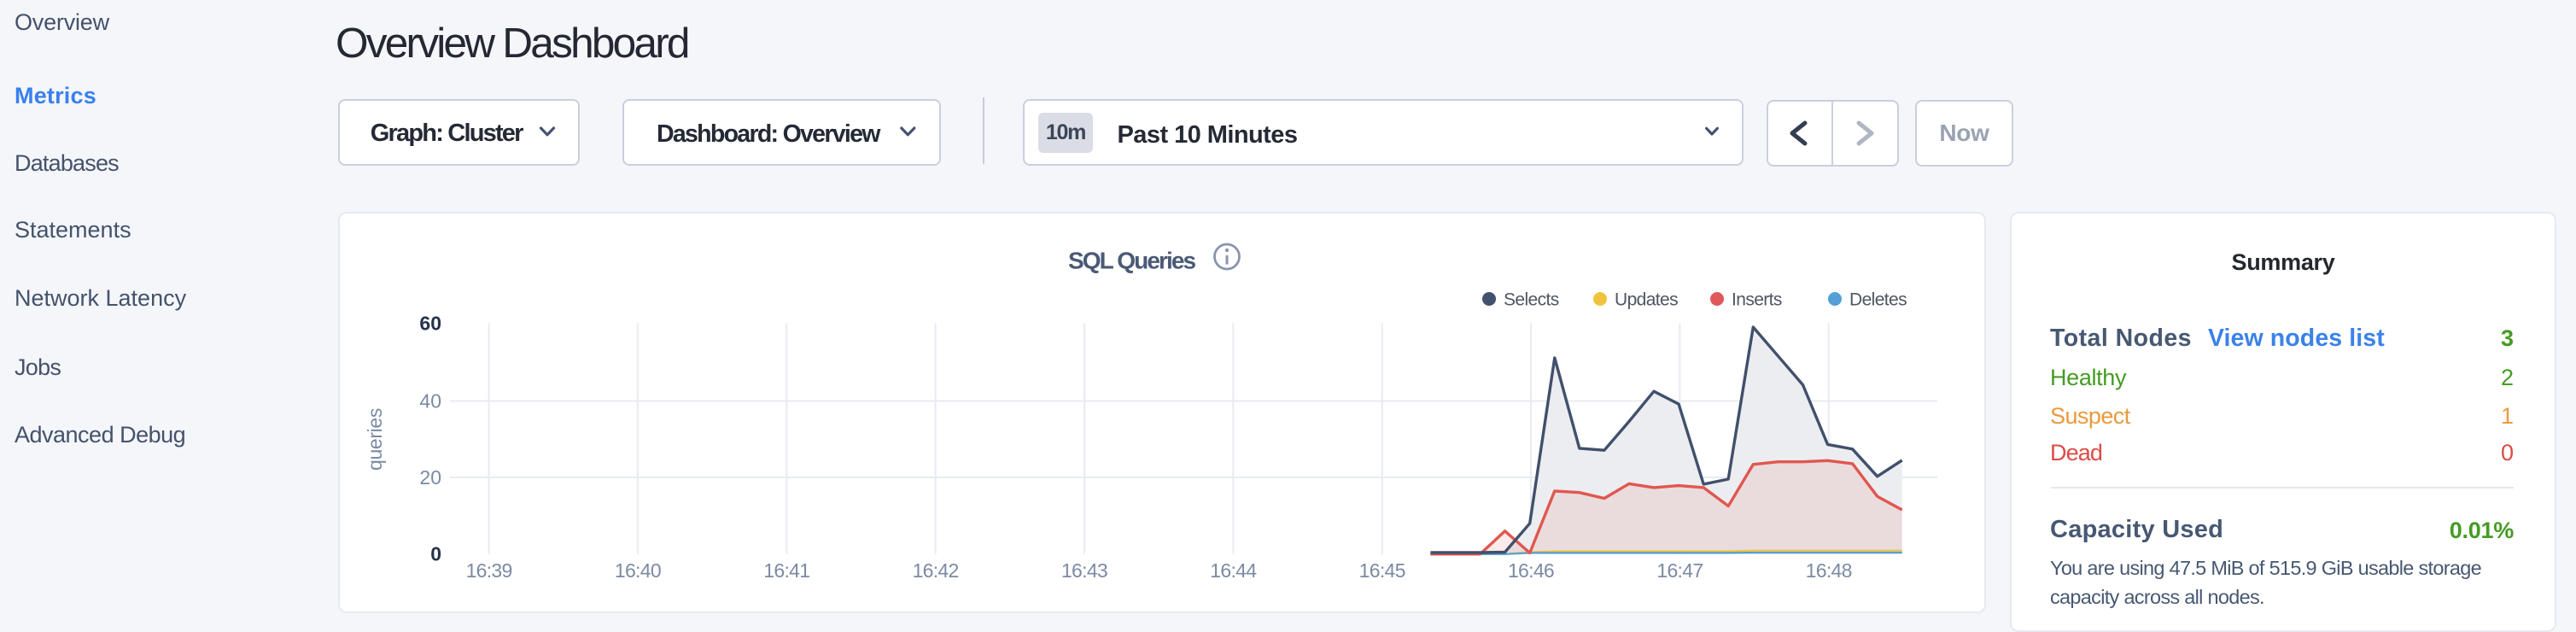  What do you see at coordinates (435, 554) in the screenshot?
I see `svg-text: 0` at bounding box center [435, 554].